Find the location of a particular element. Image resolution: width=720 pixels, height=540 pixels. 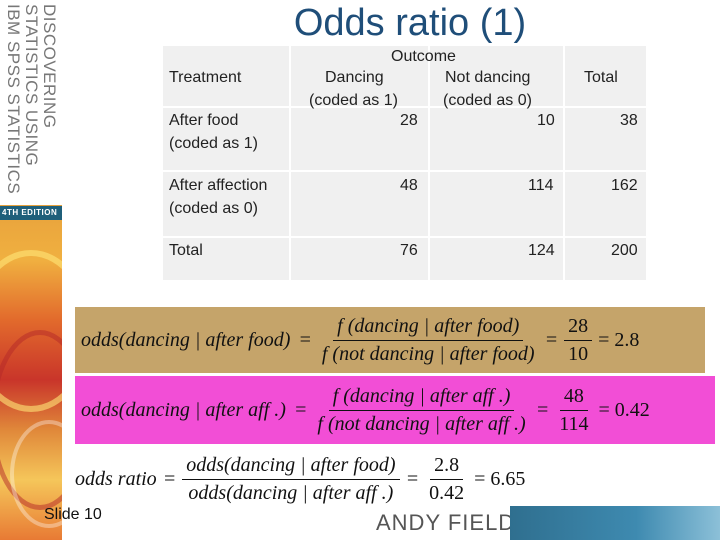

fraction-numerator: 28 is located at coordinates (578, 328).